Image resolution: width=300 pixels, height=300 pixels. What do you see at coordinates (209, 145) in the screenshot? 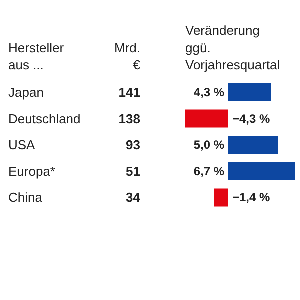
I see `data-label: 5,0 %` at bounding box center [209, 145].